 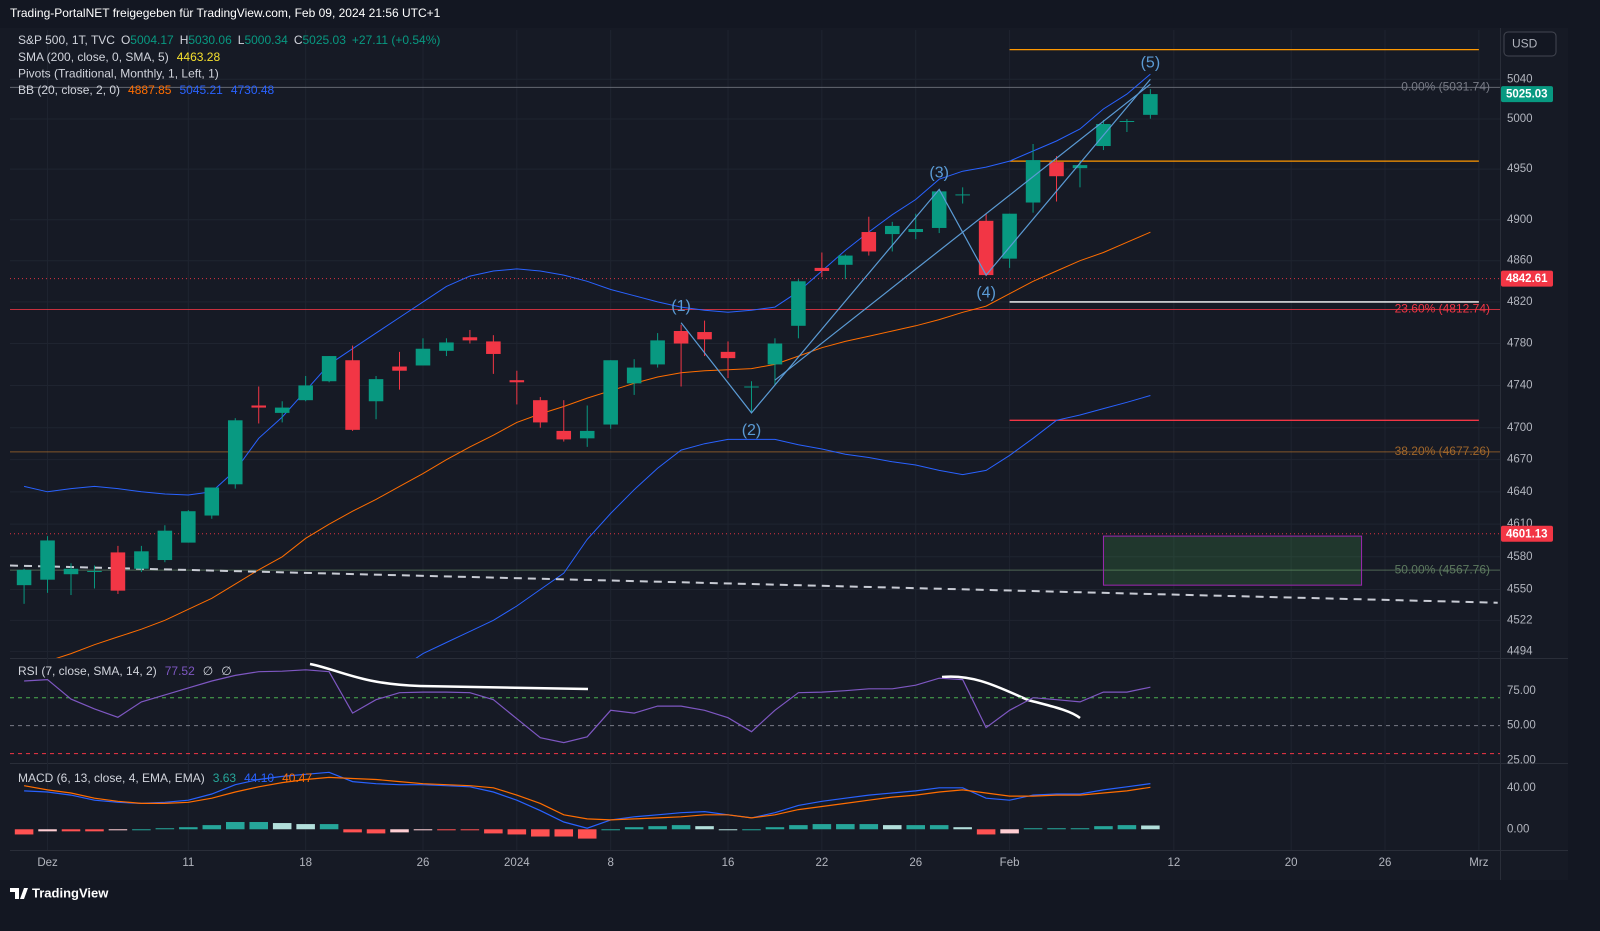 What do you see at coordinates (241, 40) in the screenshot?
I see `legend-item: L` at bounding box center [241, 40].